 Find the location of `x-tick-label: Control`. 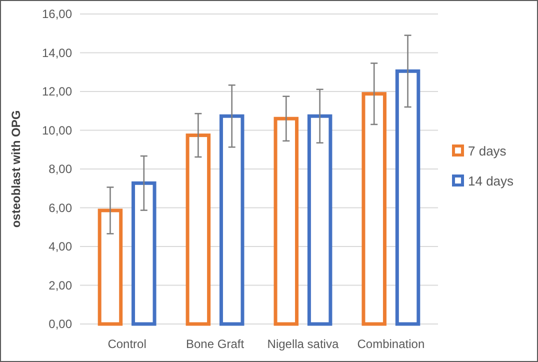

x-tick-label: Control is located at coordinates (127, 344).